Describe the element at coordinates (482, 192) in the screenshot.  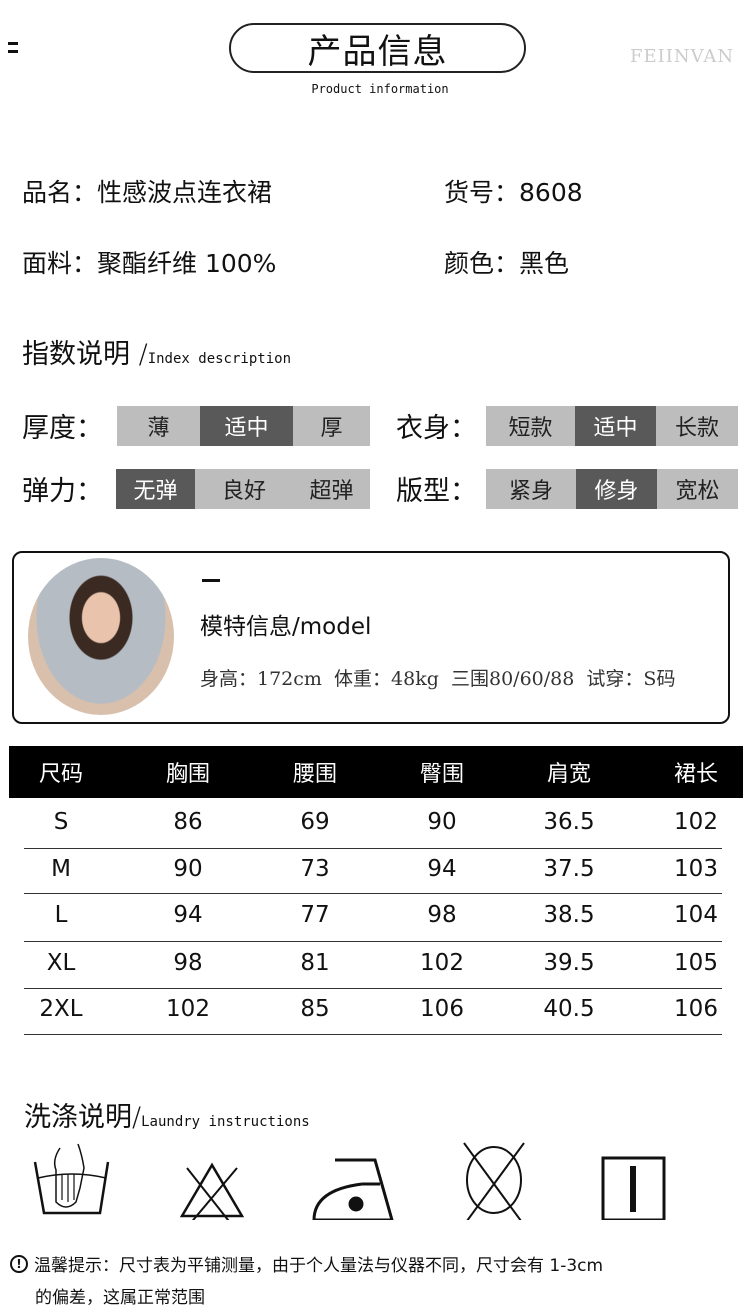
I see `sku-label: 货号：` at that location.